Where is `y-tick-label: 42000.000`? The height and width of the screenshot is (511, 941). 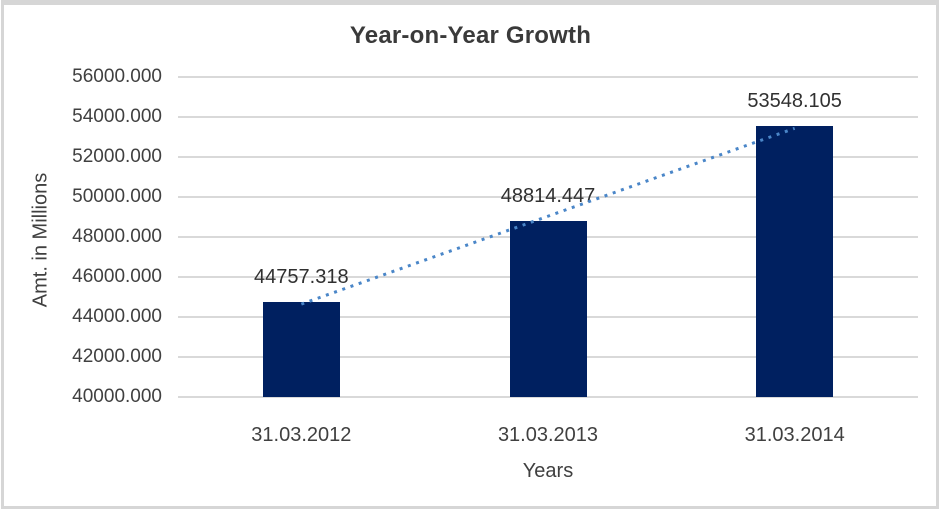
y-tick-label: 42000.000 is located at coordinates (117, 356).